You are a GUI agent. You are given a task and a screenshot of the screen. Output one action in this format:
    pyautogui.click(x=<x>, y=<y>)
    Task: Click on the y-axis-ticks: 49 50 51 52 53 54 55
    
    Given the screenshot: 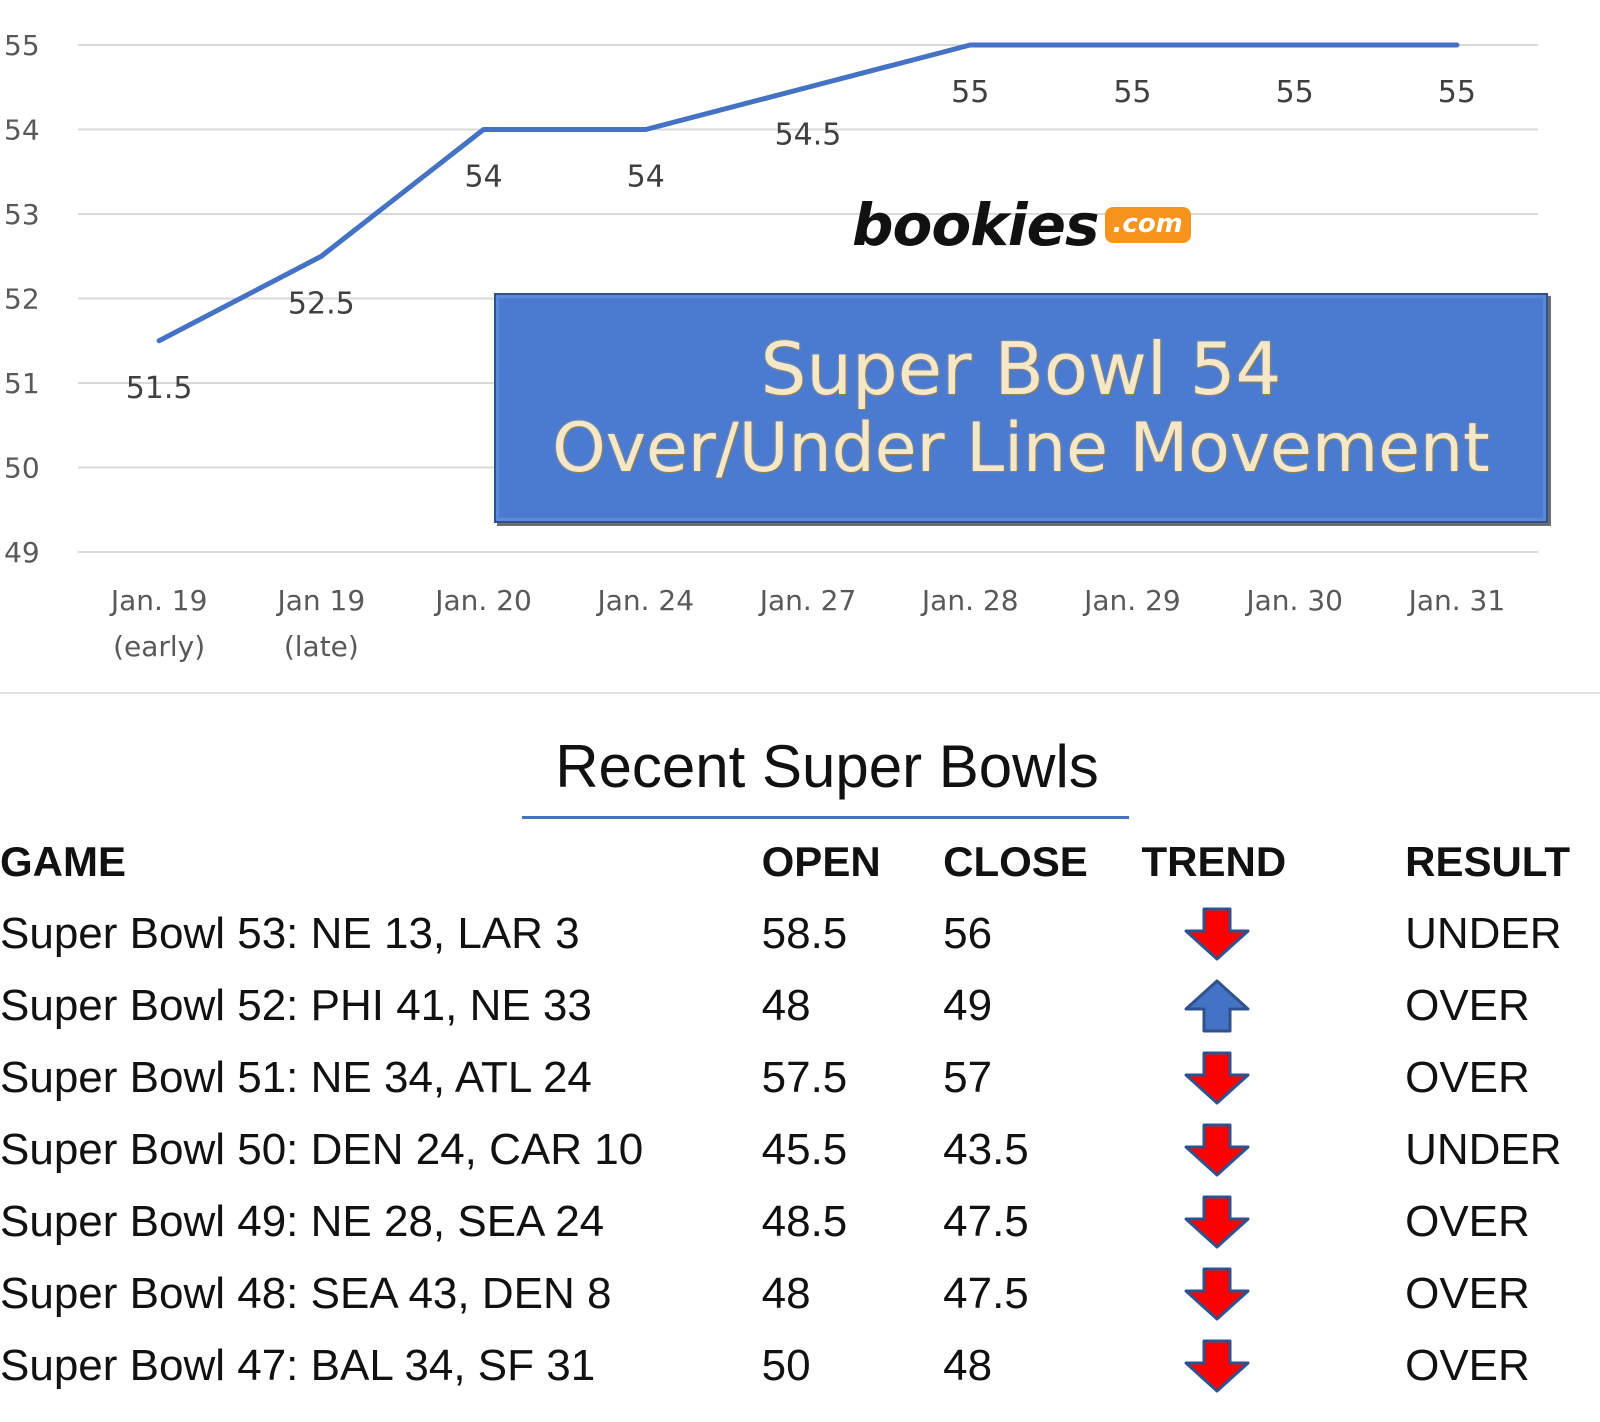 What is the action you would take?
    pyautogui.click(x=22, y=299)
    